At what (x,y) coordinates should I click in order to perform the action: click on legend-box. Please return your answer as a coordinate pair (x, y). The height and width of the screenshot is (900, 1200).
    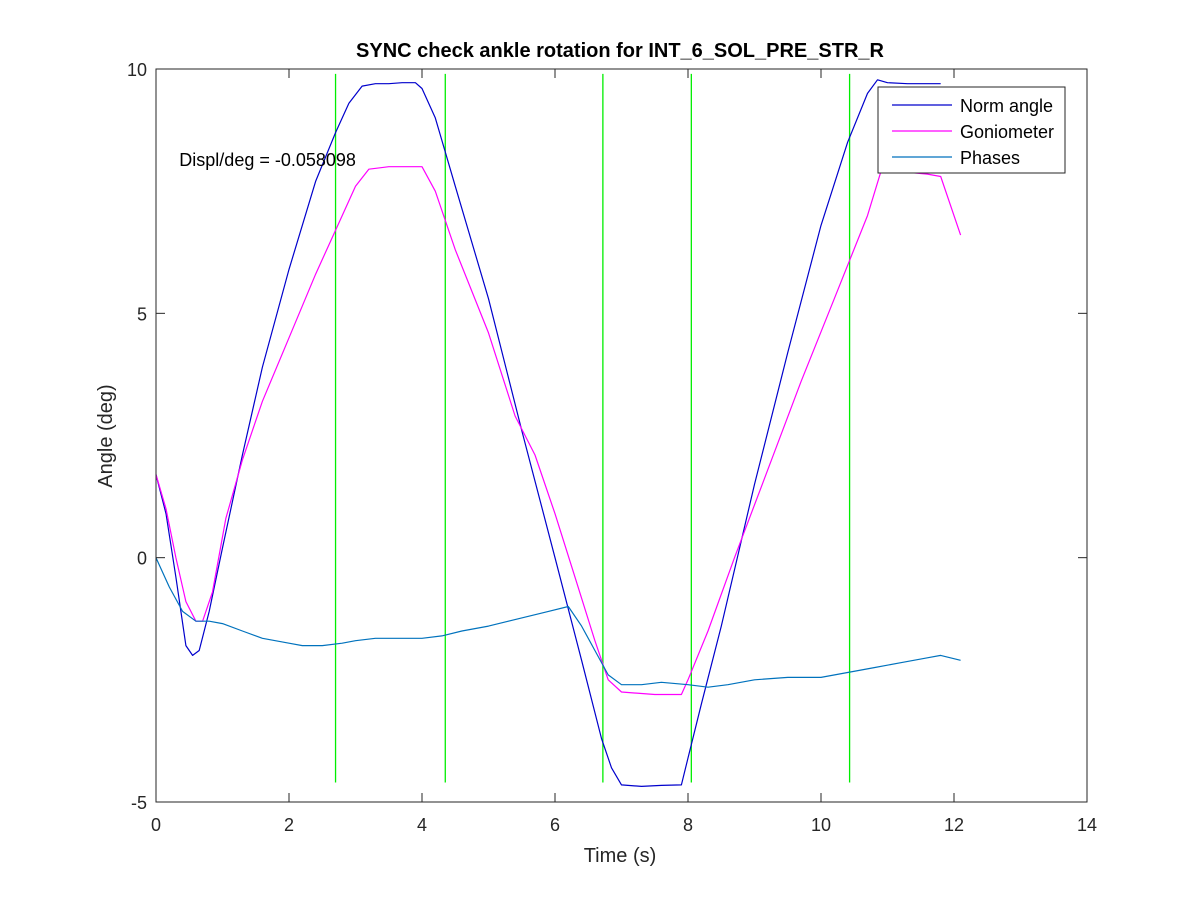
    Looking at the image, I should click on (971, 130).